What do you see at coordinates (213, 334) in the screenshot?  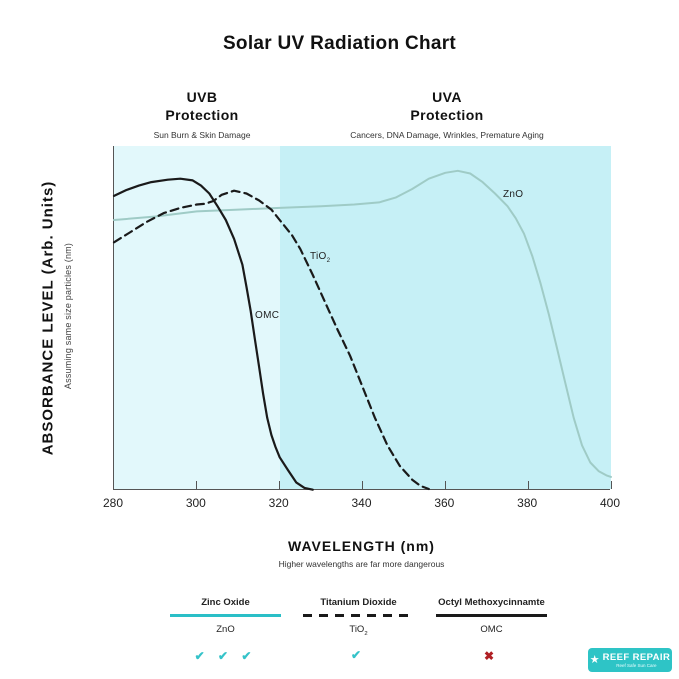 I see `curve-OMC` at bounding box center [213, 334].